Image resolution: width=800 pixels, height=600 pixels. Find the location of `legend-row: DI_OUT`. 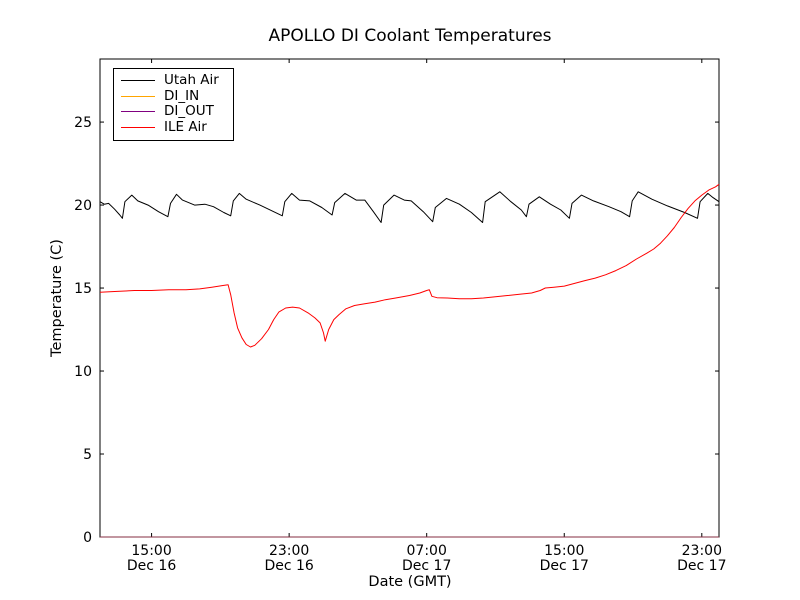

legend-row: DI_OUT is located at coordinates (177, 112).